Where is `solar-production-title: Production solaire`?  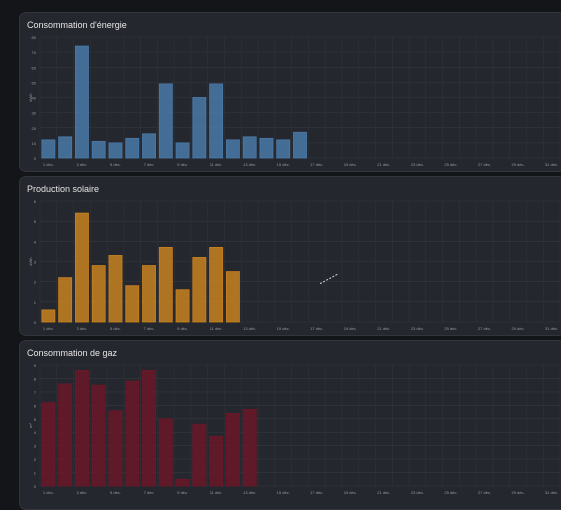
solar-production-title: Production solaire is located at coordinates (63, 189).